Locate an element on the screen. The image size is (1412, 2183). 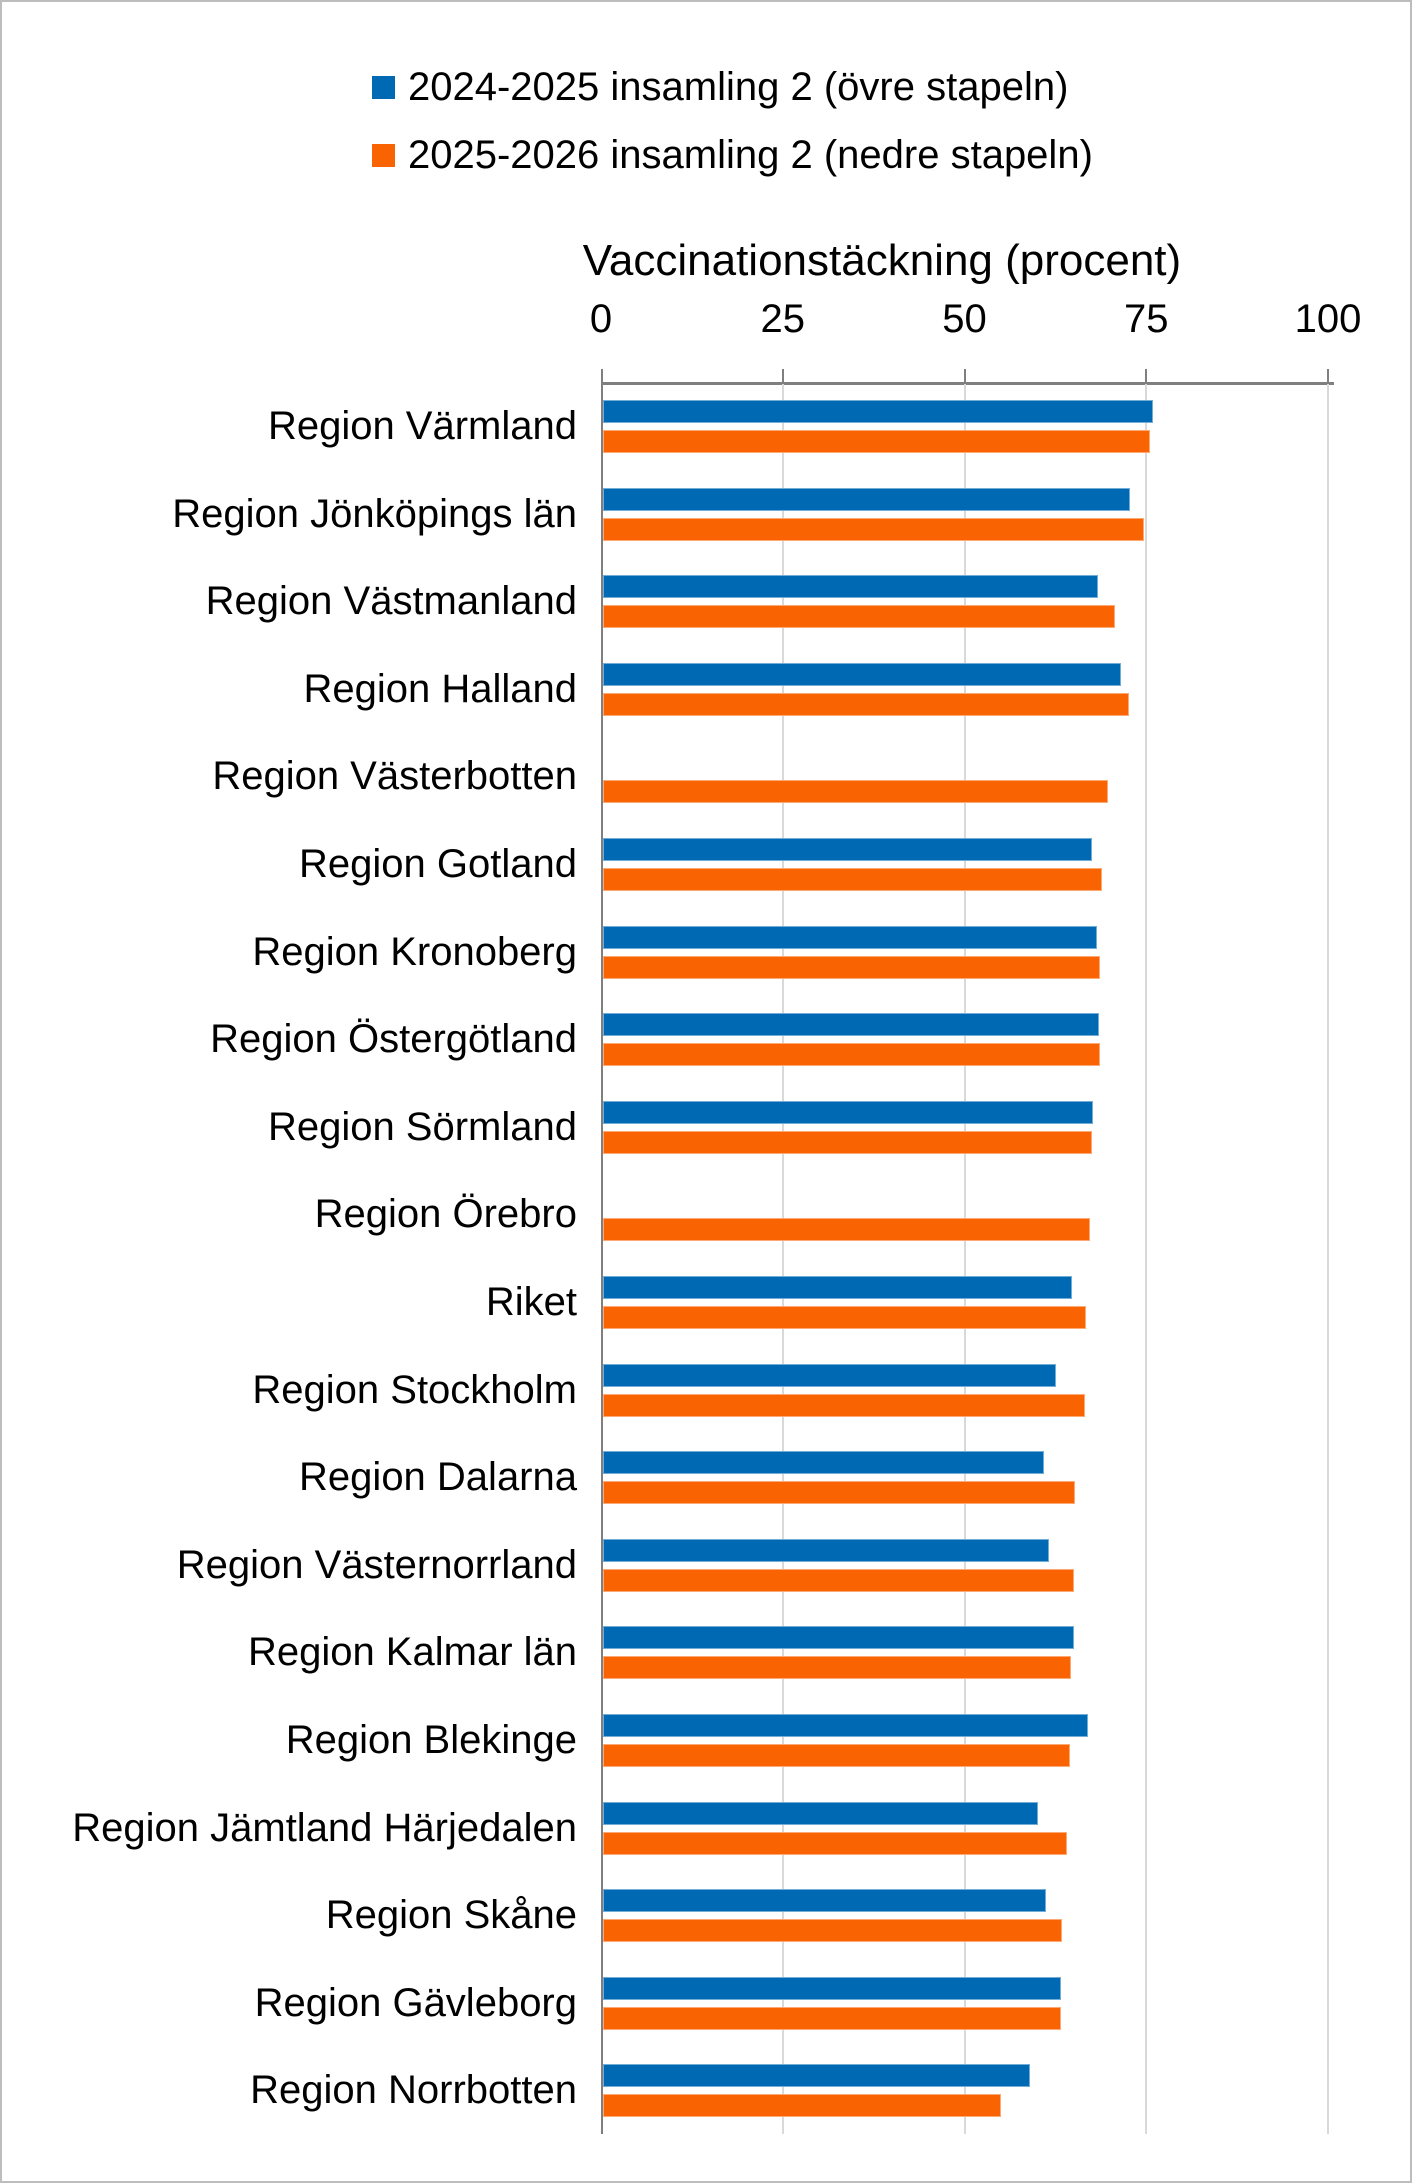
category-label: Region Värmland is located at coordinates (422, 426).